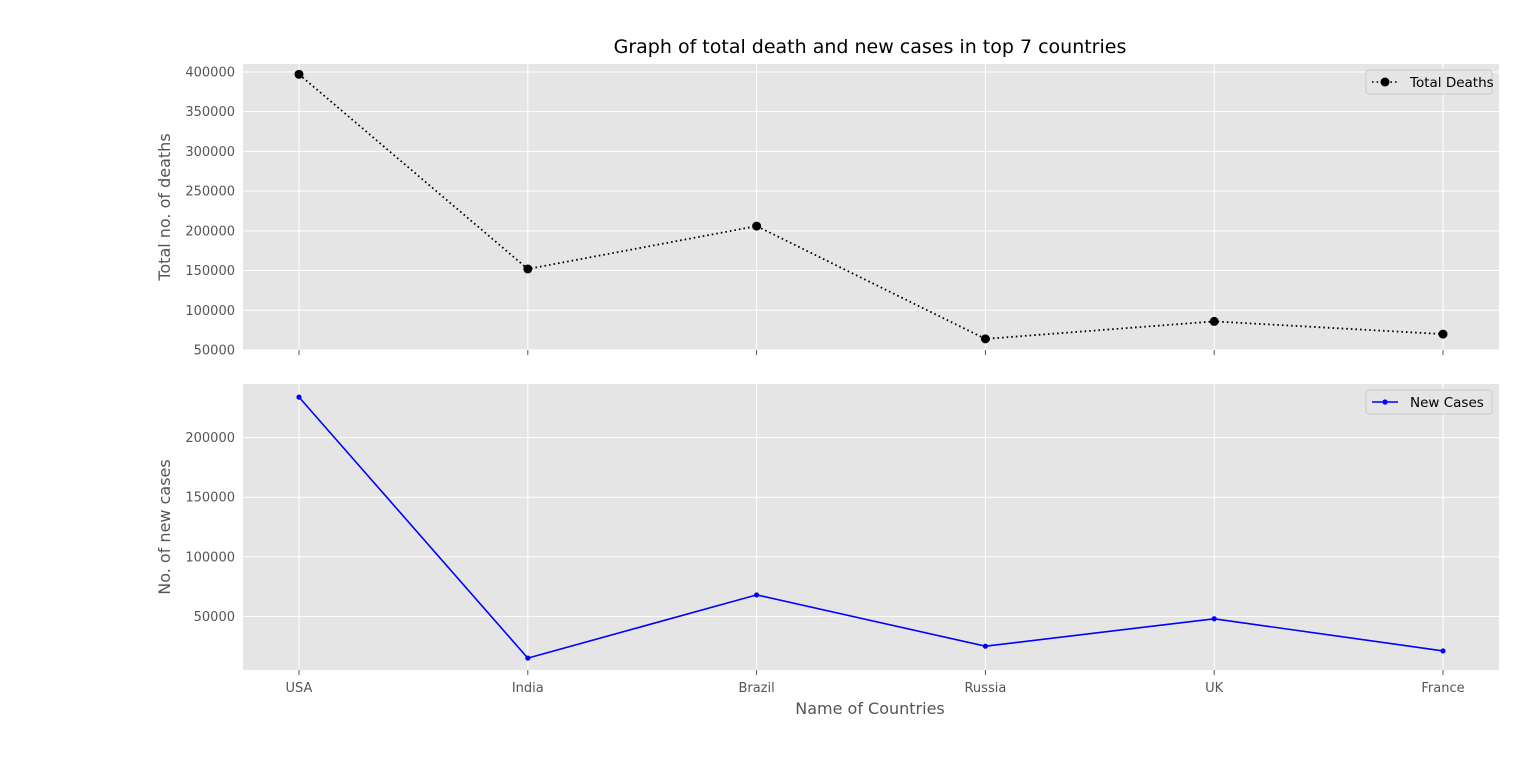 This screenshot has width=1536, height=771. I want to click on y-axis-title: No. of new cases, so click(164, 526).